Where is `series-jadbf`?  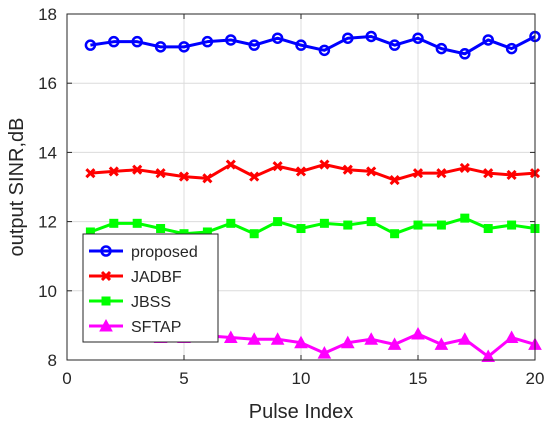
series-jadbf is located at coordinates (313, 172).